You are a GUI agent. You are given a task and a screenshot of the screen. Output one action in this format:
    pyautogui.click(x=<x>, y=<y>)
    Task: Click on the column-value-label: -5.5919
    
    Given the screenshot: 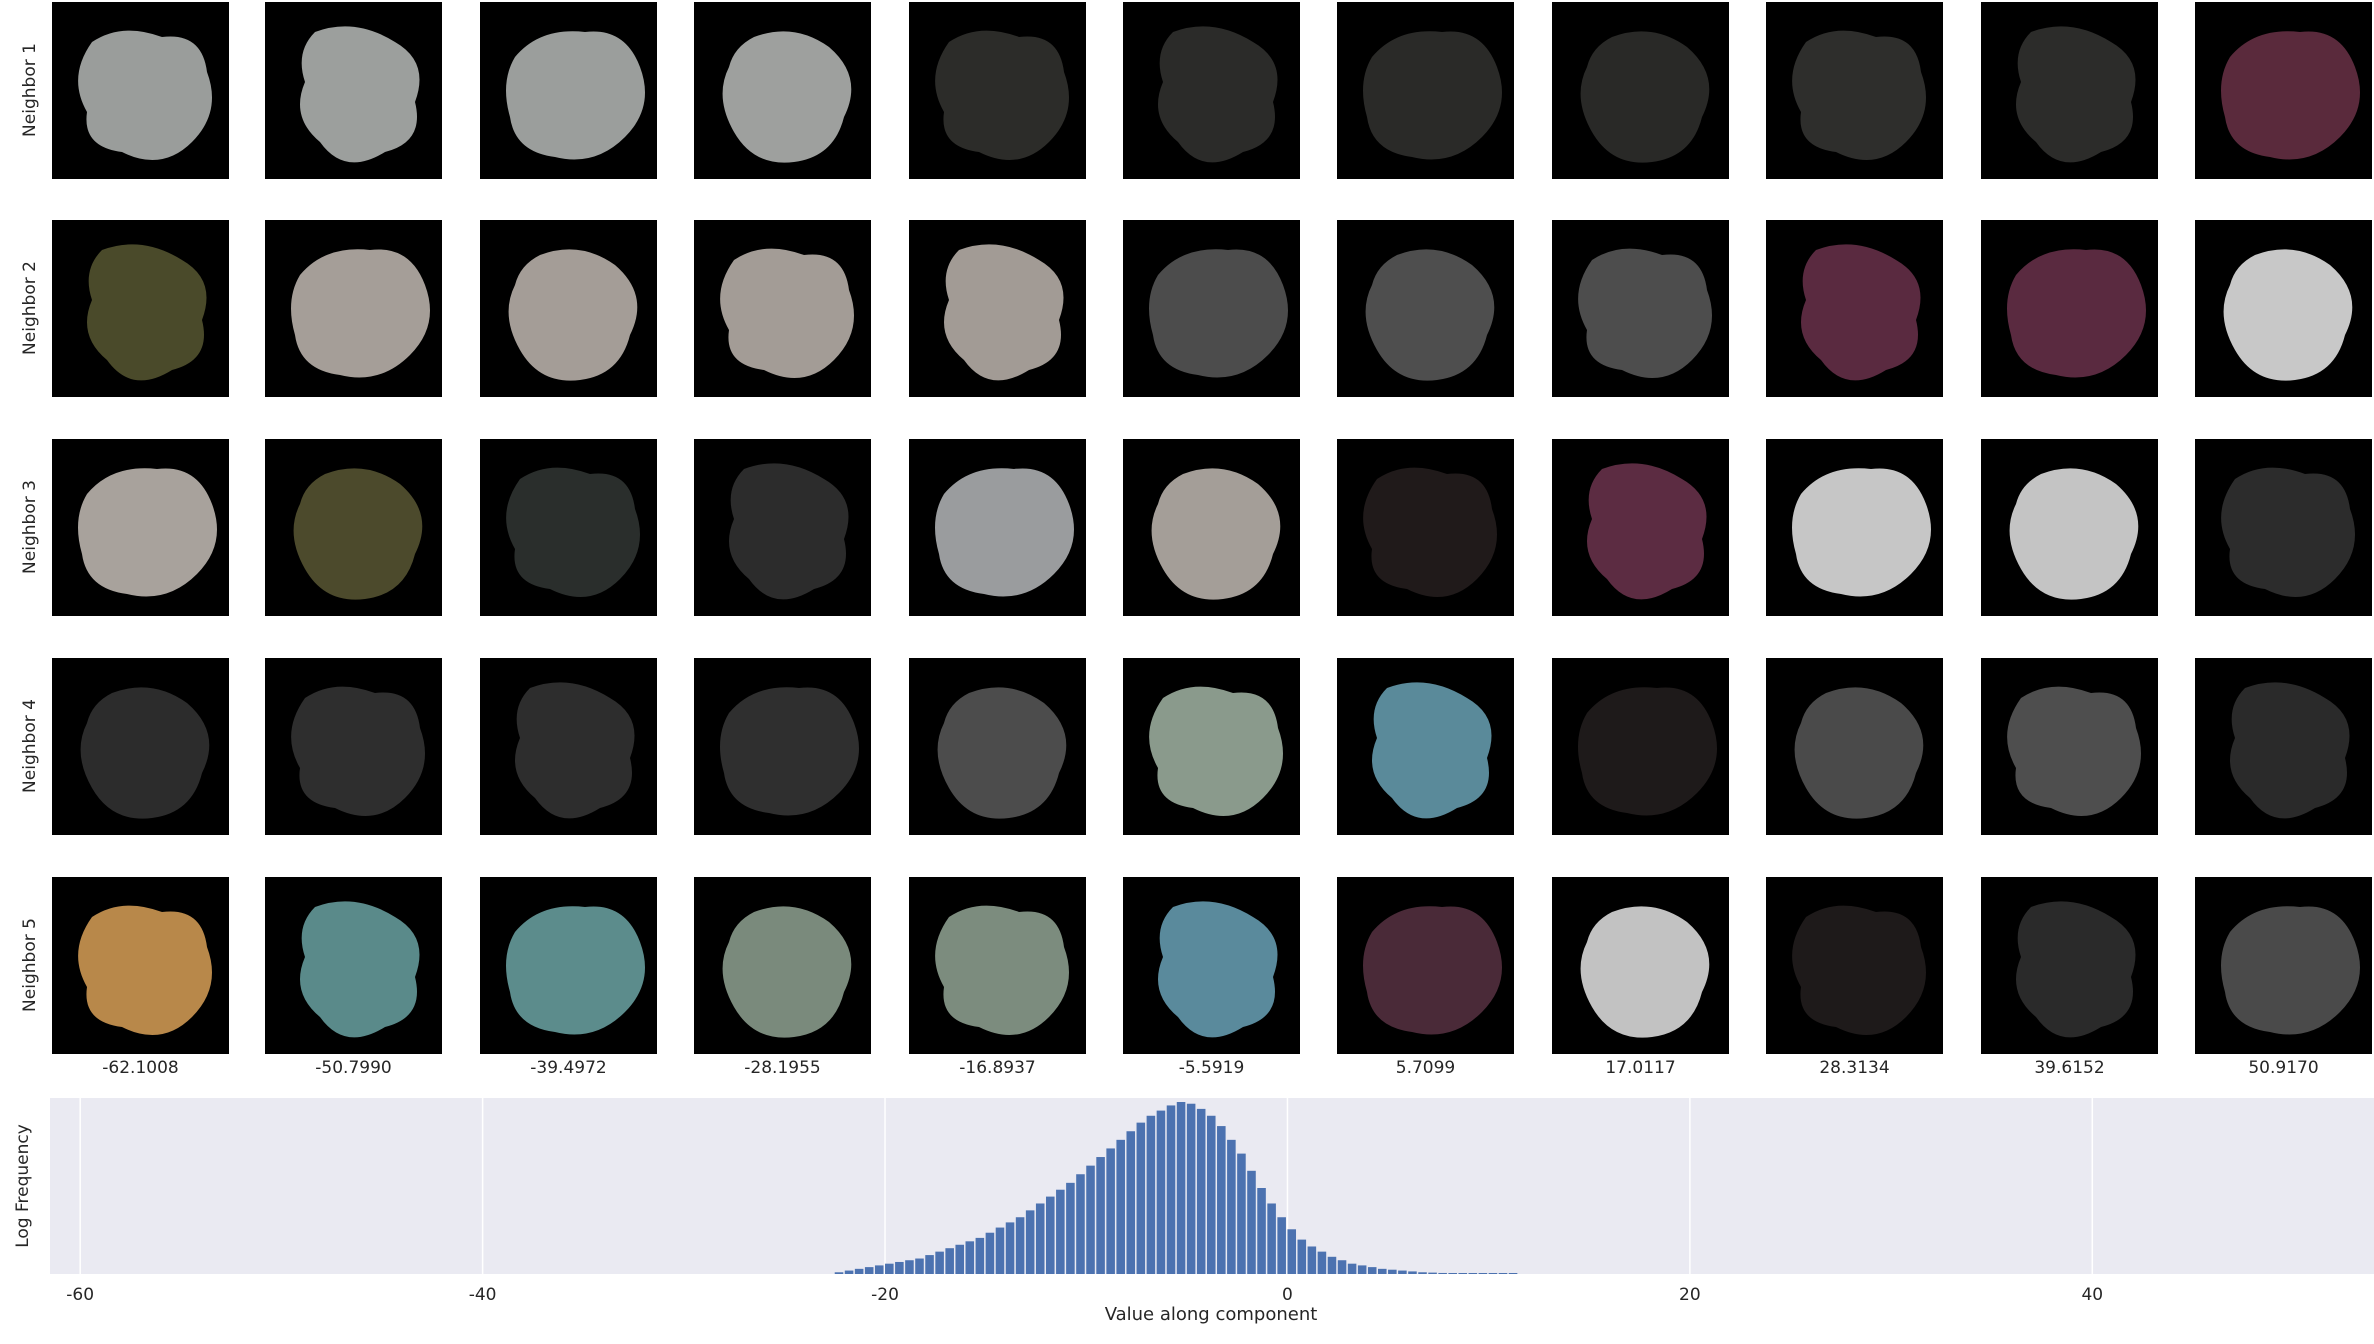 What is the action you would take?
    pyautogui.click(x=1211, y=1068)
    